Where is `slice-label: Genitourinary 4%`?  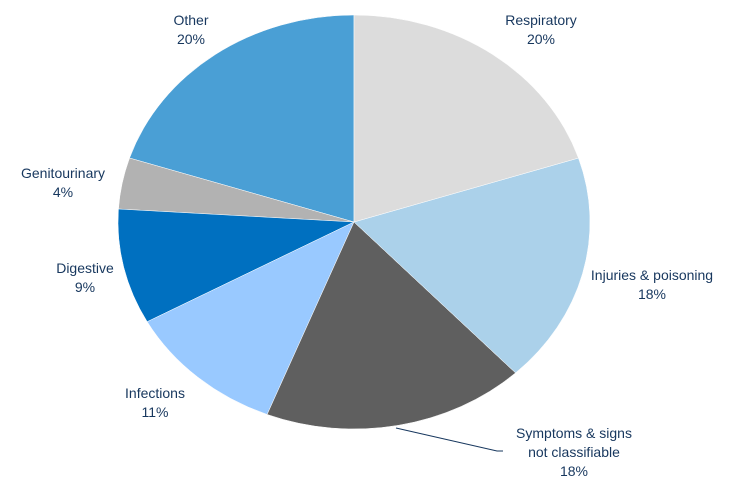
slice-label: Genitourinary 4% is located at coordinates (63, 183).